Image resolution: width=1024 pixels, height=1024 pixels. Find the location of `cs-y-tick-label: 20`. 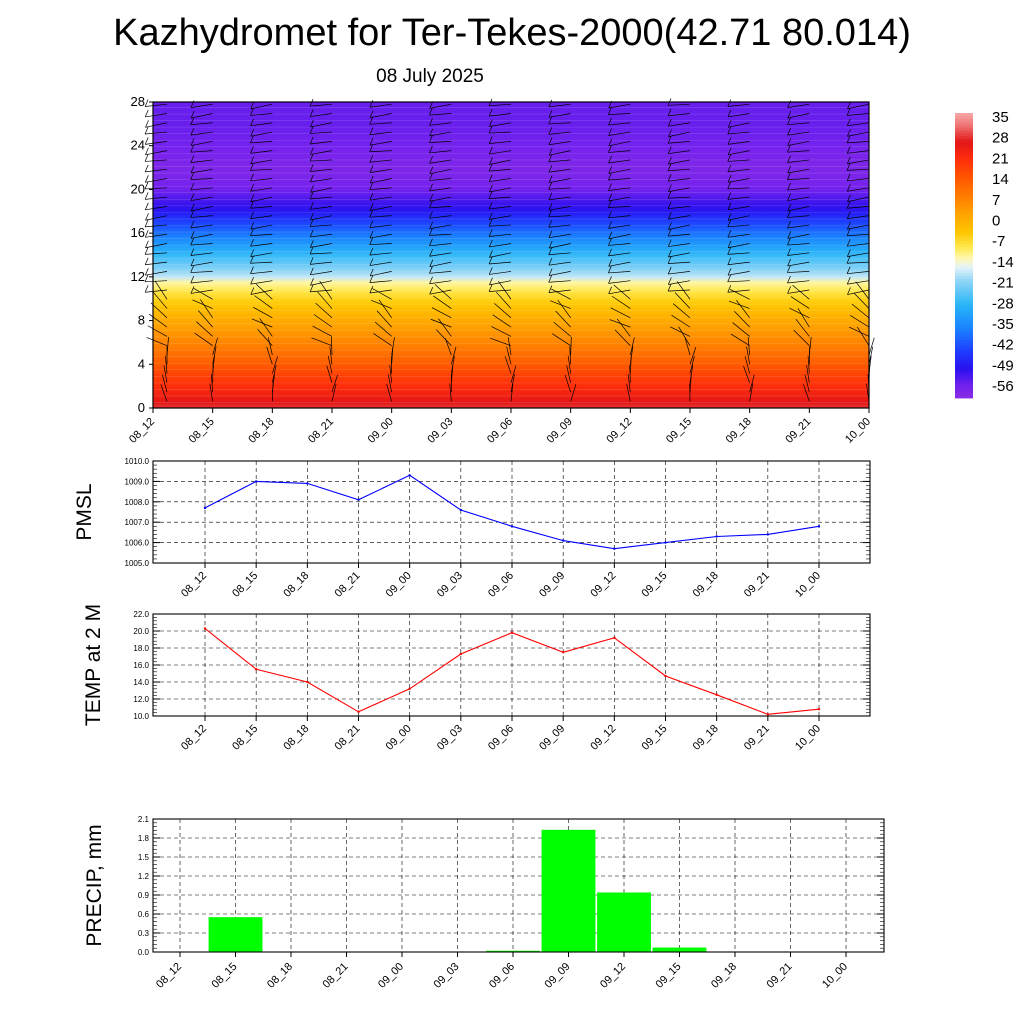

cs-y-tick-label: 20 is located at coordinates (138, 188).